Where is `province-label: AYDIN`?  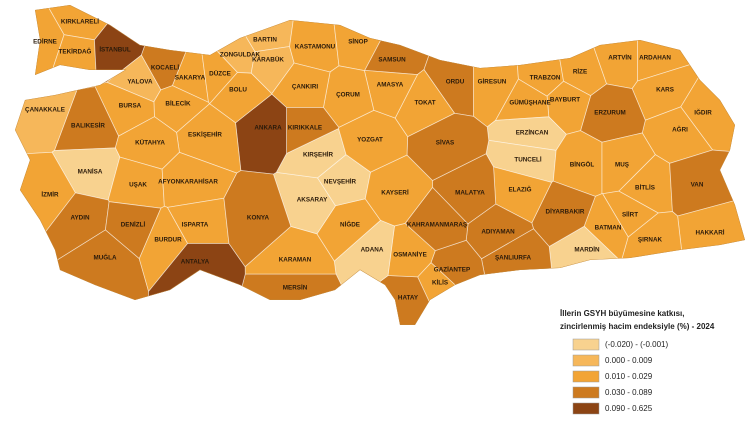
province-label: AYDIN is located at coordinates (79, 218).